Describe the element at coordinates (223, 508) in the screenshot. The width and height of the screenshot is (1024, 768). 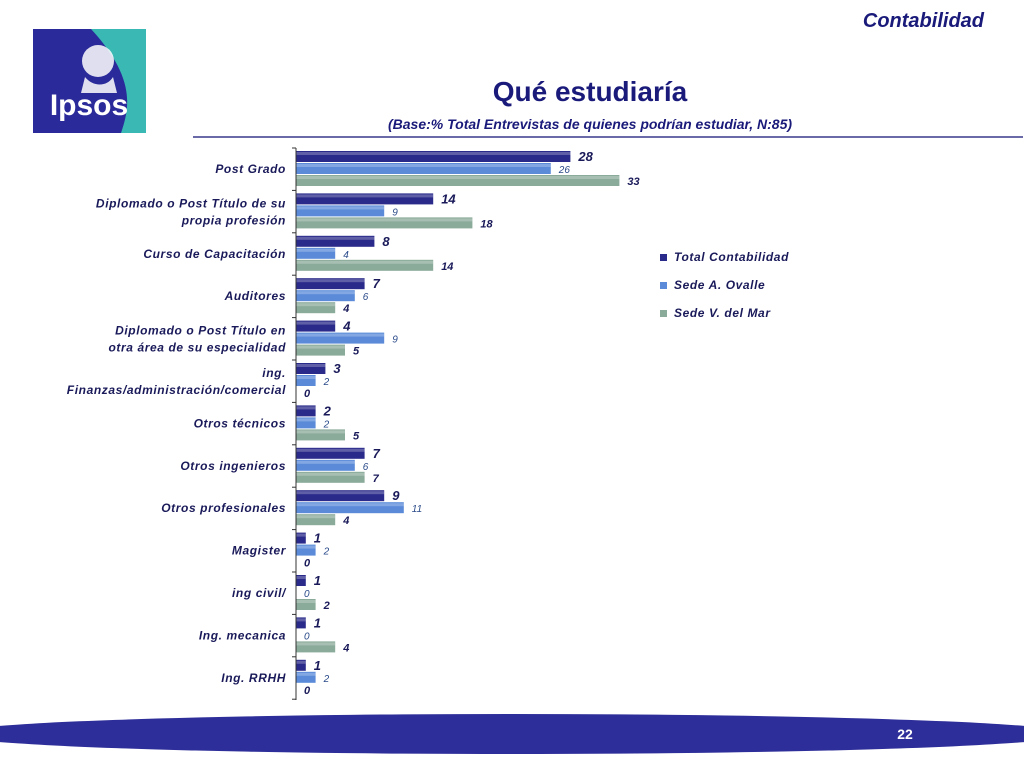
I see `category-label: Otros profesionales` at that location.